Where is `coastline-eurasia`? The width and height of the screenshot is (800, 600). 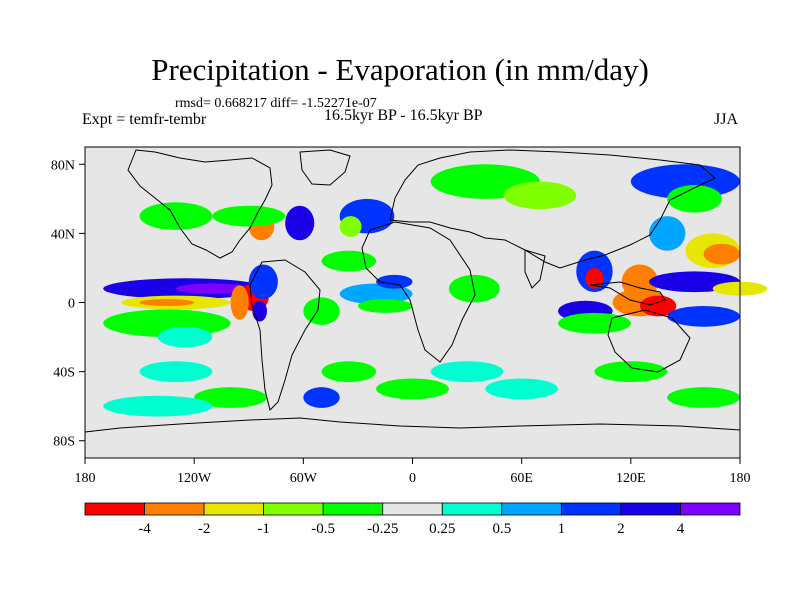 coastline-eurasia is located at coordinates (552, 209).